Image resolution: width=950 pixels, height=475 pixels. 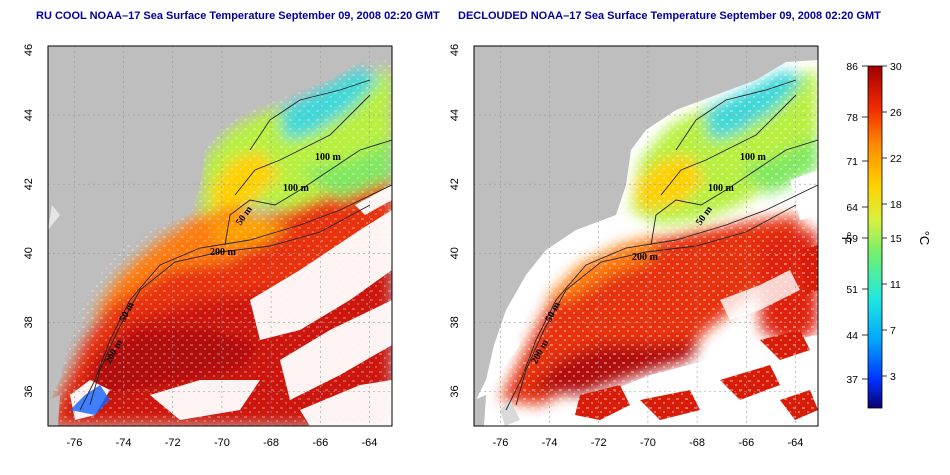 What do you see at coordinates (29, 221) in the screenshot?
I see `left-lat-ticks: 36 38 40 42 44 46` at bounding box center [29, 221].